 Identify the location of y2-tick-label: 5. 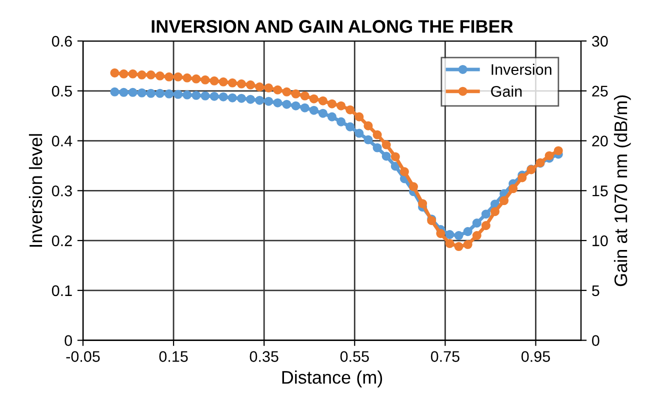
(596, 290).